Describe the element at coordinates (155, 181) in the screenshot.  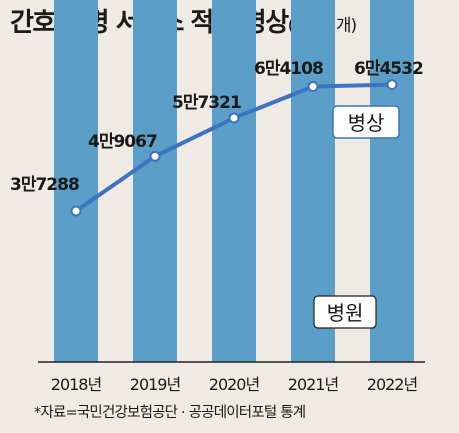
I see `bar-2019년` at that location.